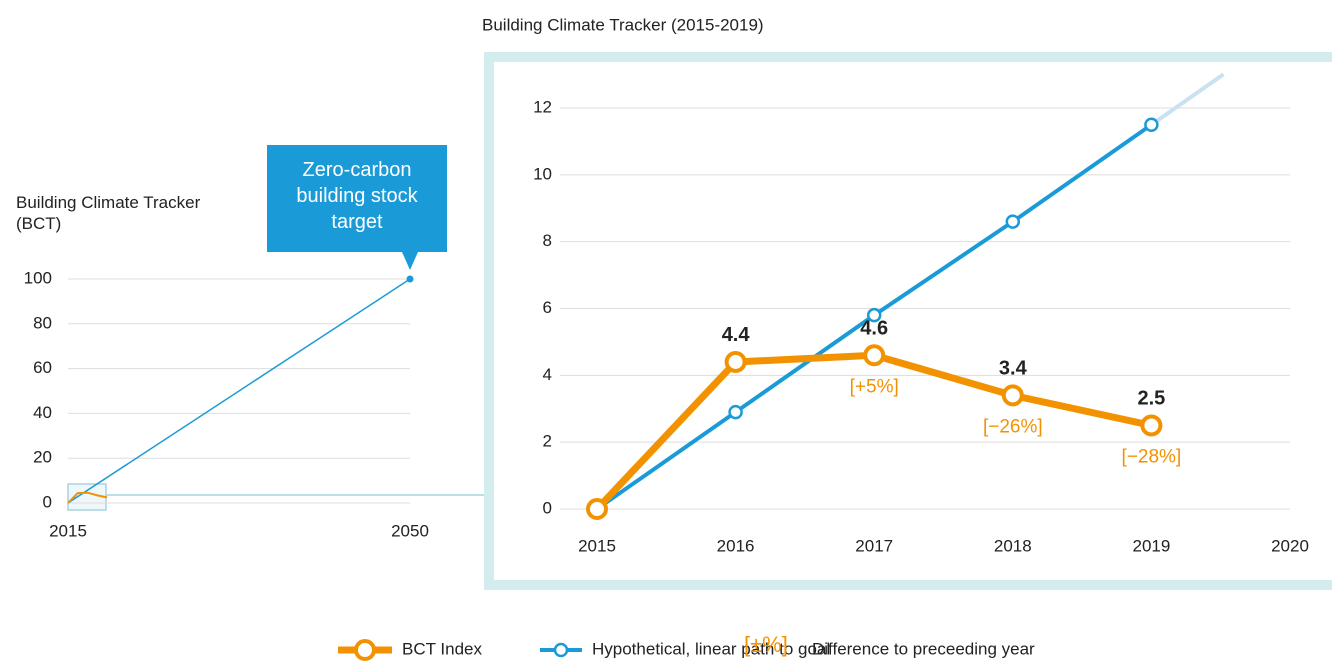 The image size is (1332, 662). Describe the element at coordinates (542, 106) in the screenshot. I see `y-tick-label: 12` at that location.